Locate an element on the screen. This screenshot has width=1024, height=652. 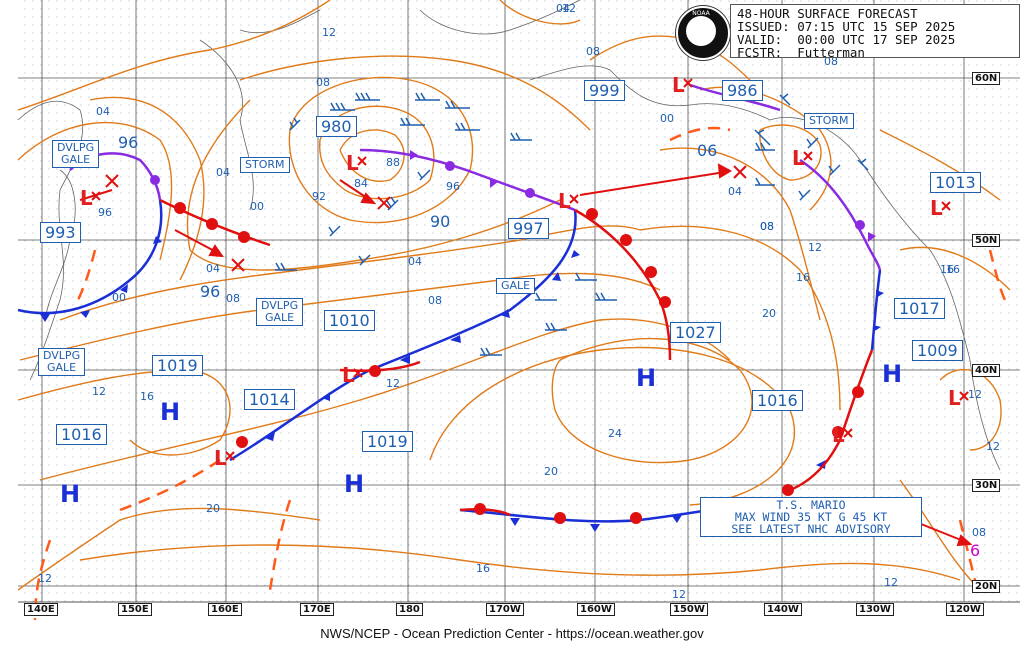
pressure-label: 980 is located at coordinates (336, 126).